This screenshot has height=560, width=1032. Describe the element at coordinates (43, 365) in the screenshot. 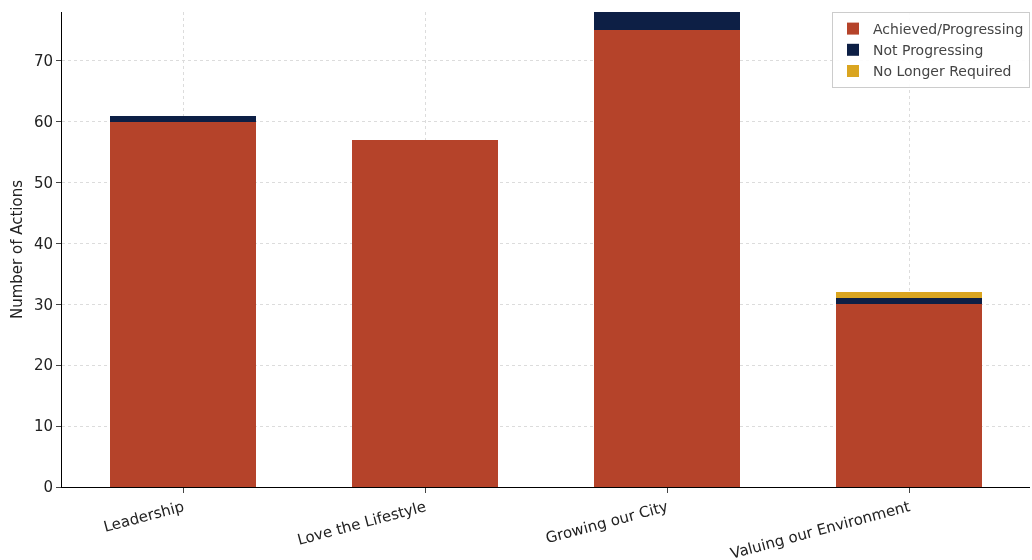

I see `y-tick-label: 20` at that location.